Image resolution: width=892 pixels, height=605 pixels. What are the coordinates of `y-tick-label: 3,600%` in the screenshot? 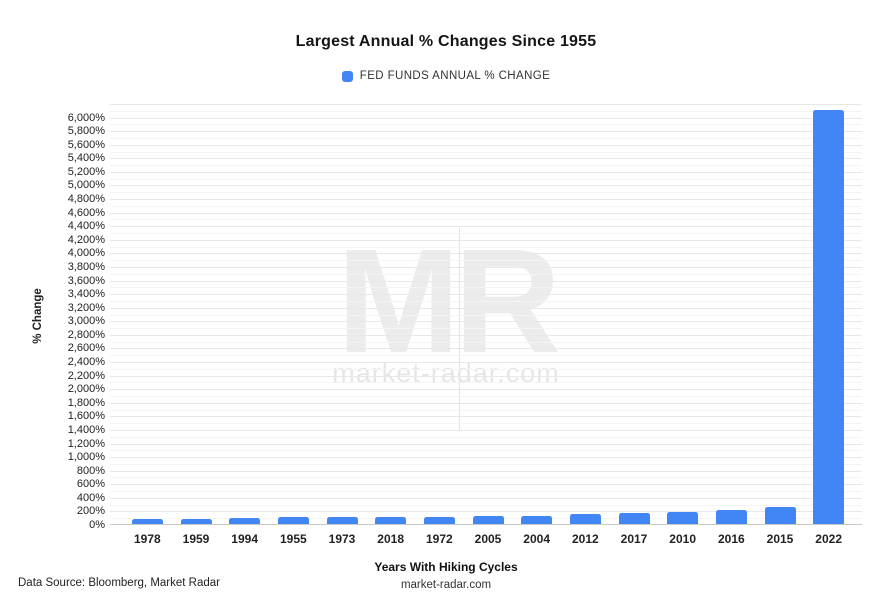 It's located at (86, 280).